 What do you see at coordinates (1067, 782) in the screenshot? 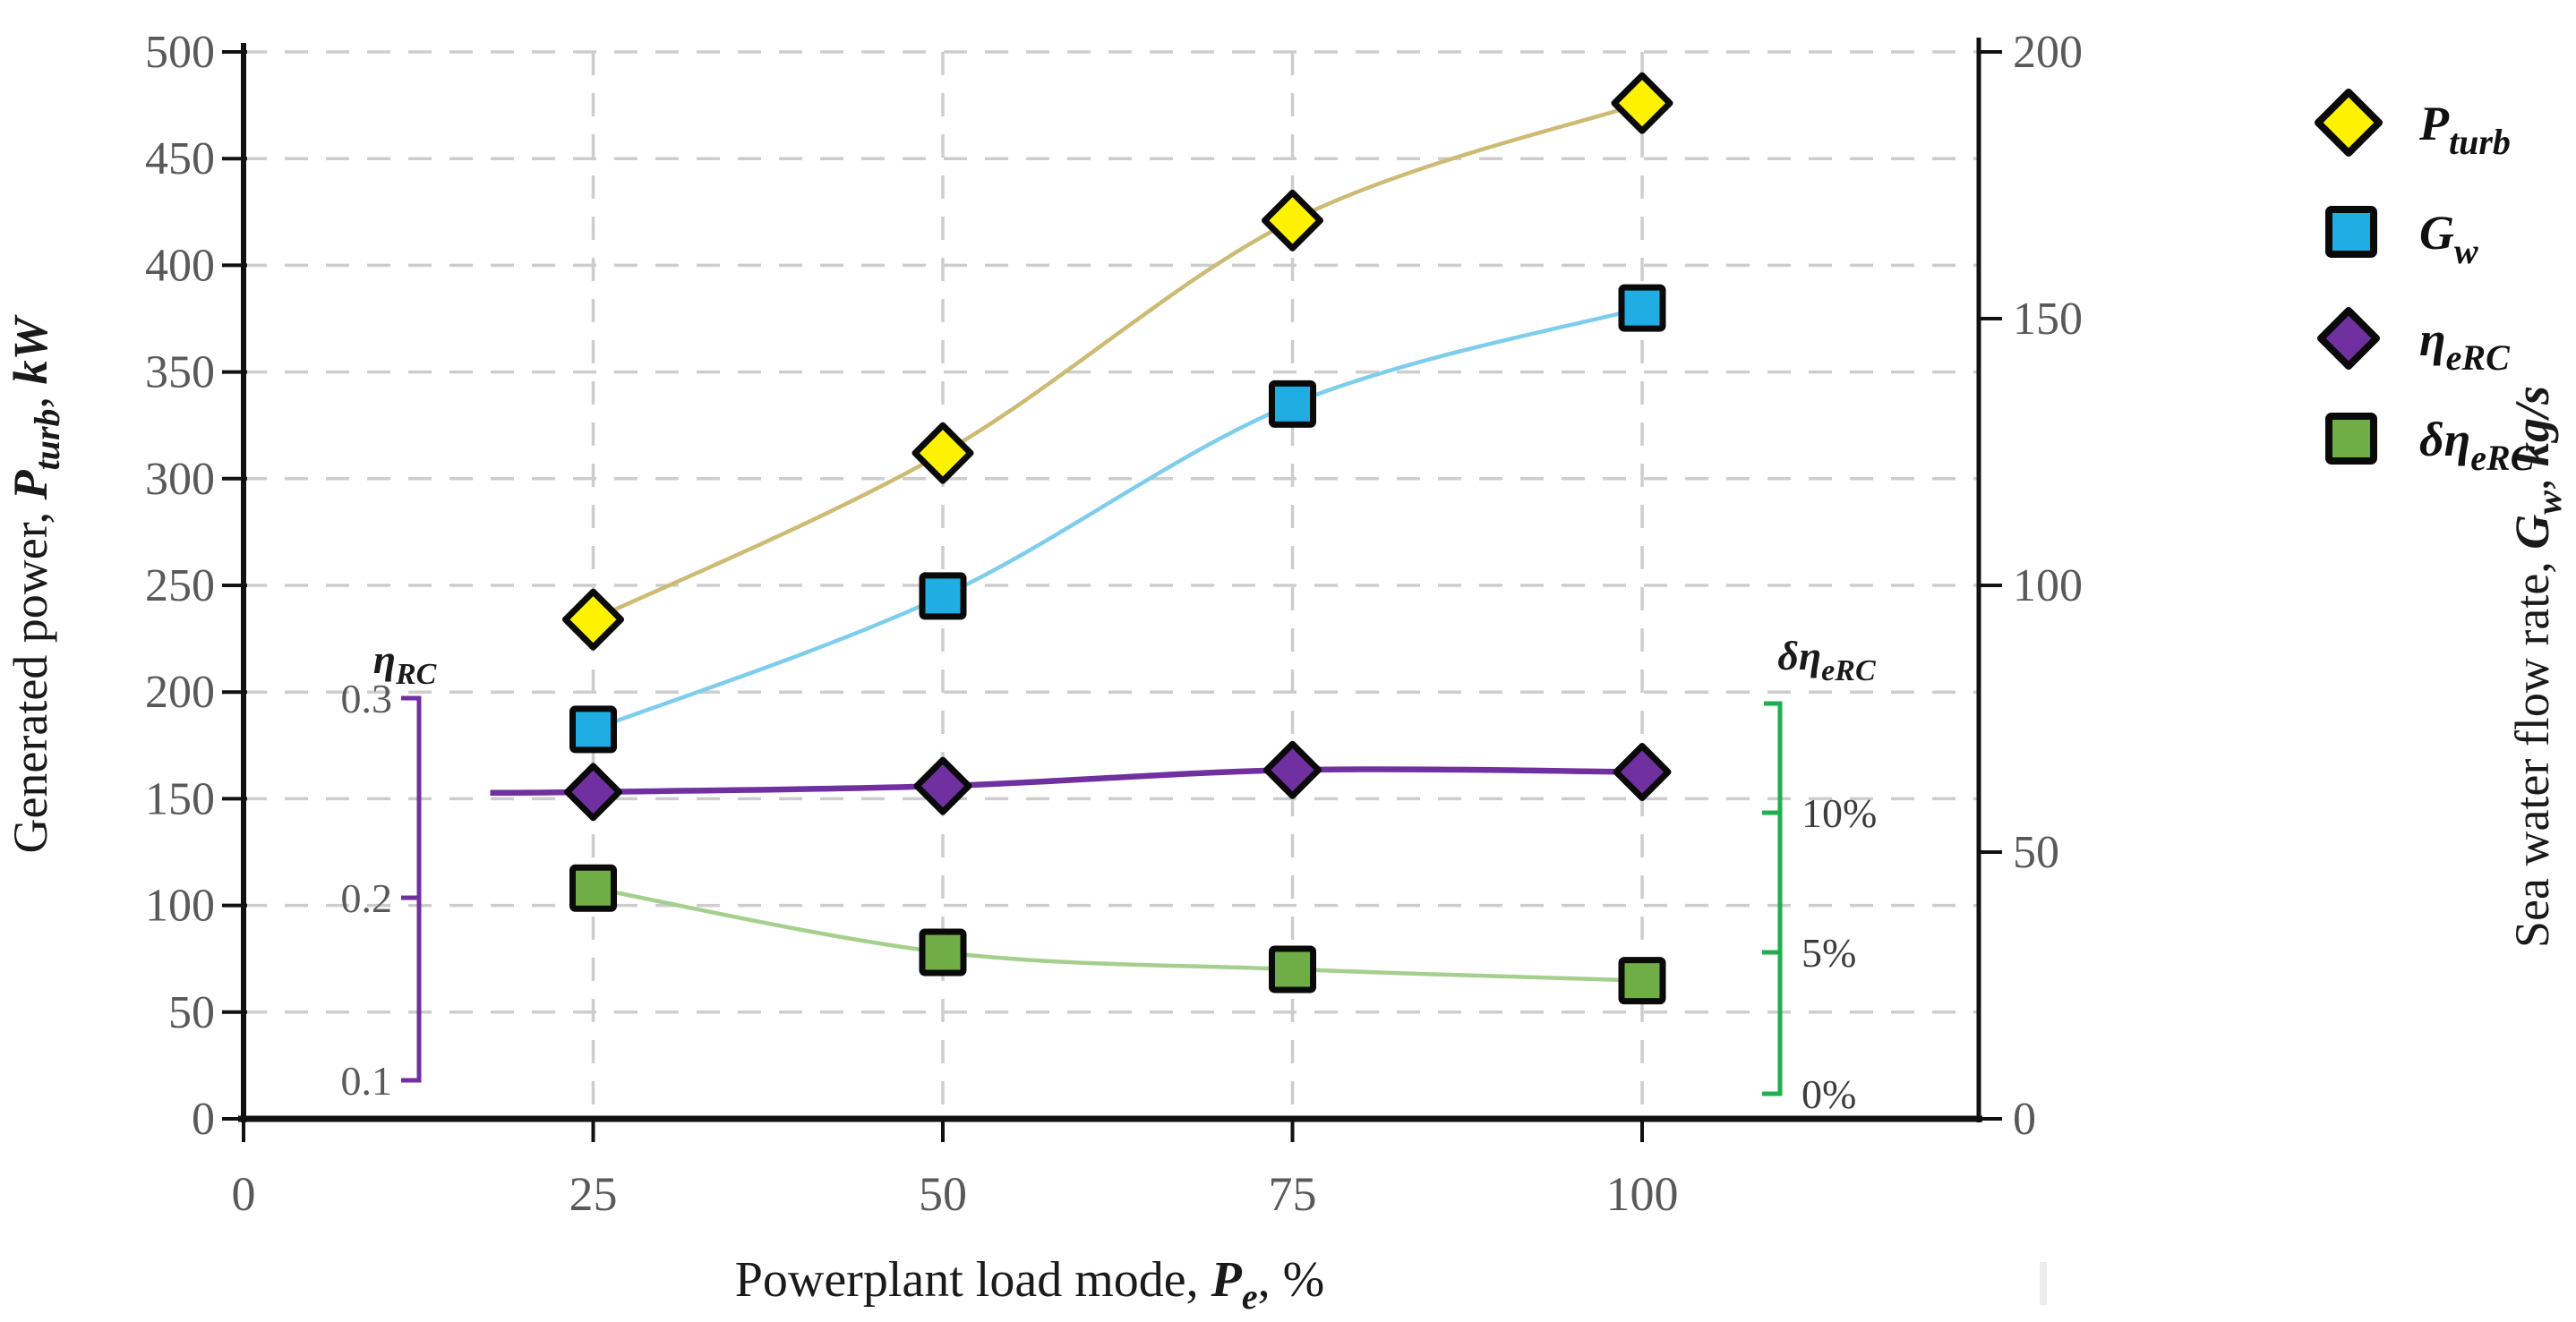
I see `trendline-eta_eRC` at bounding box center [1067, 782].